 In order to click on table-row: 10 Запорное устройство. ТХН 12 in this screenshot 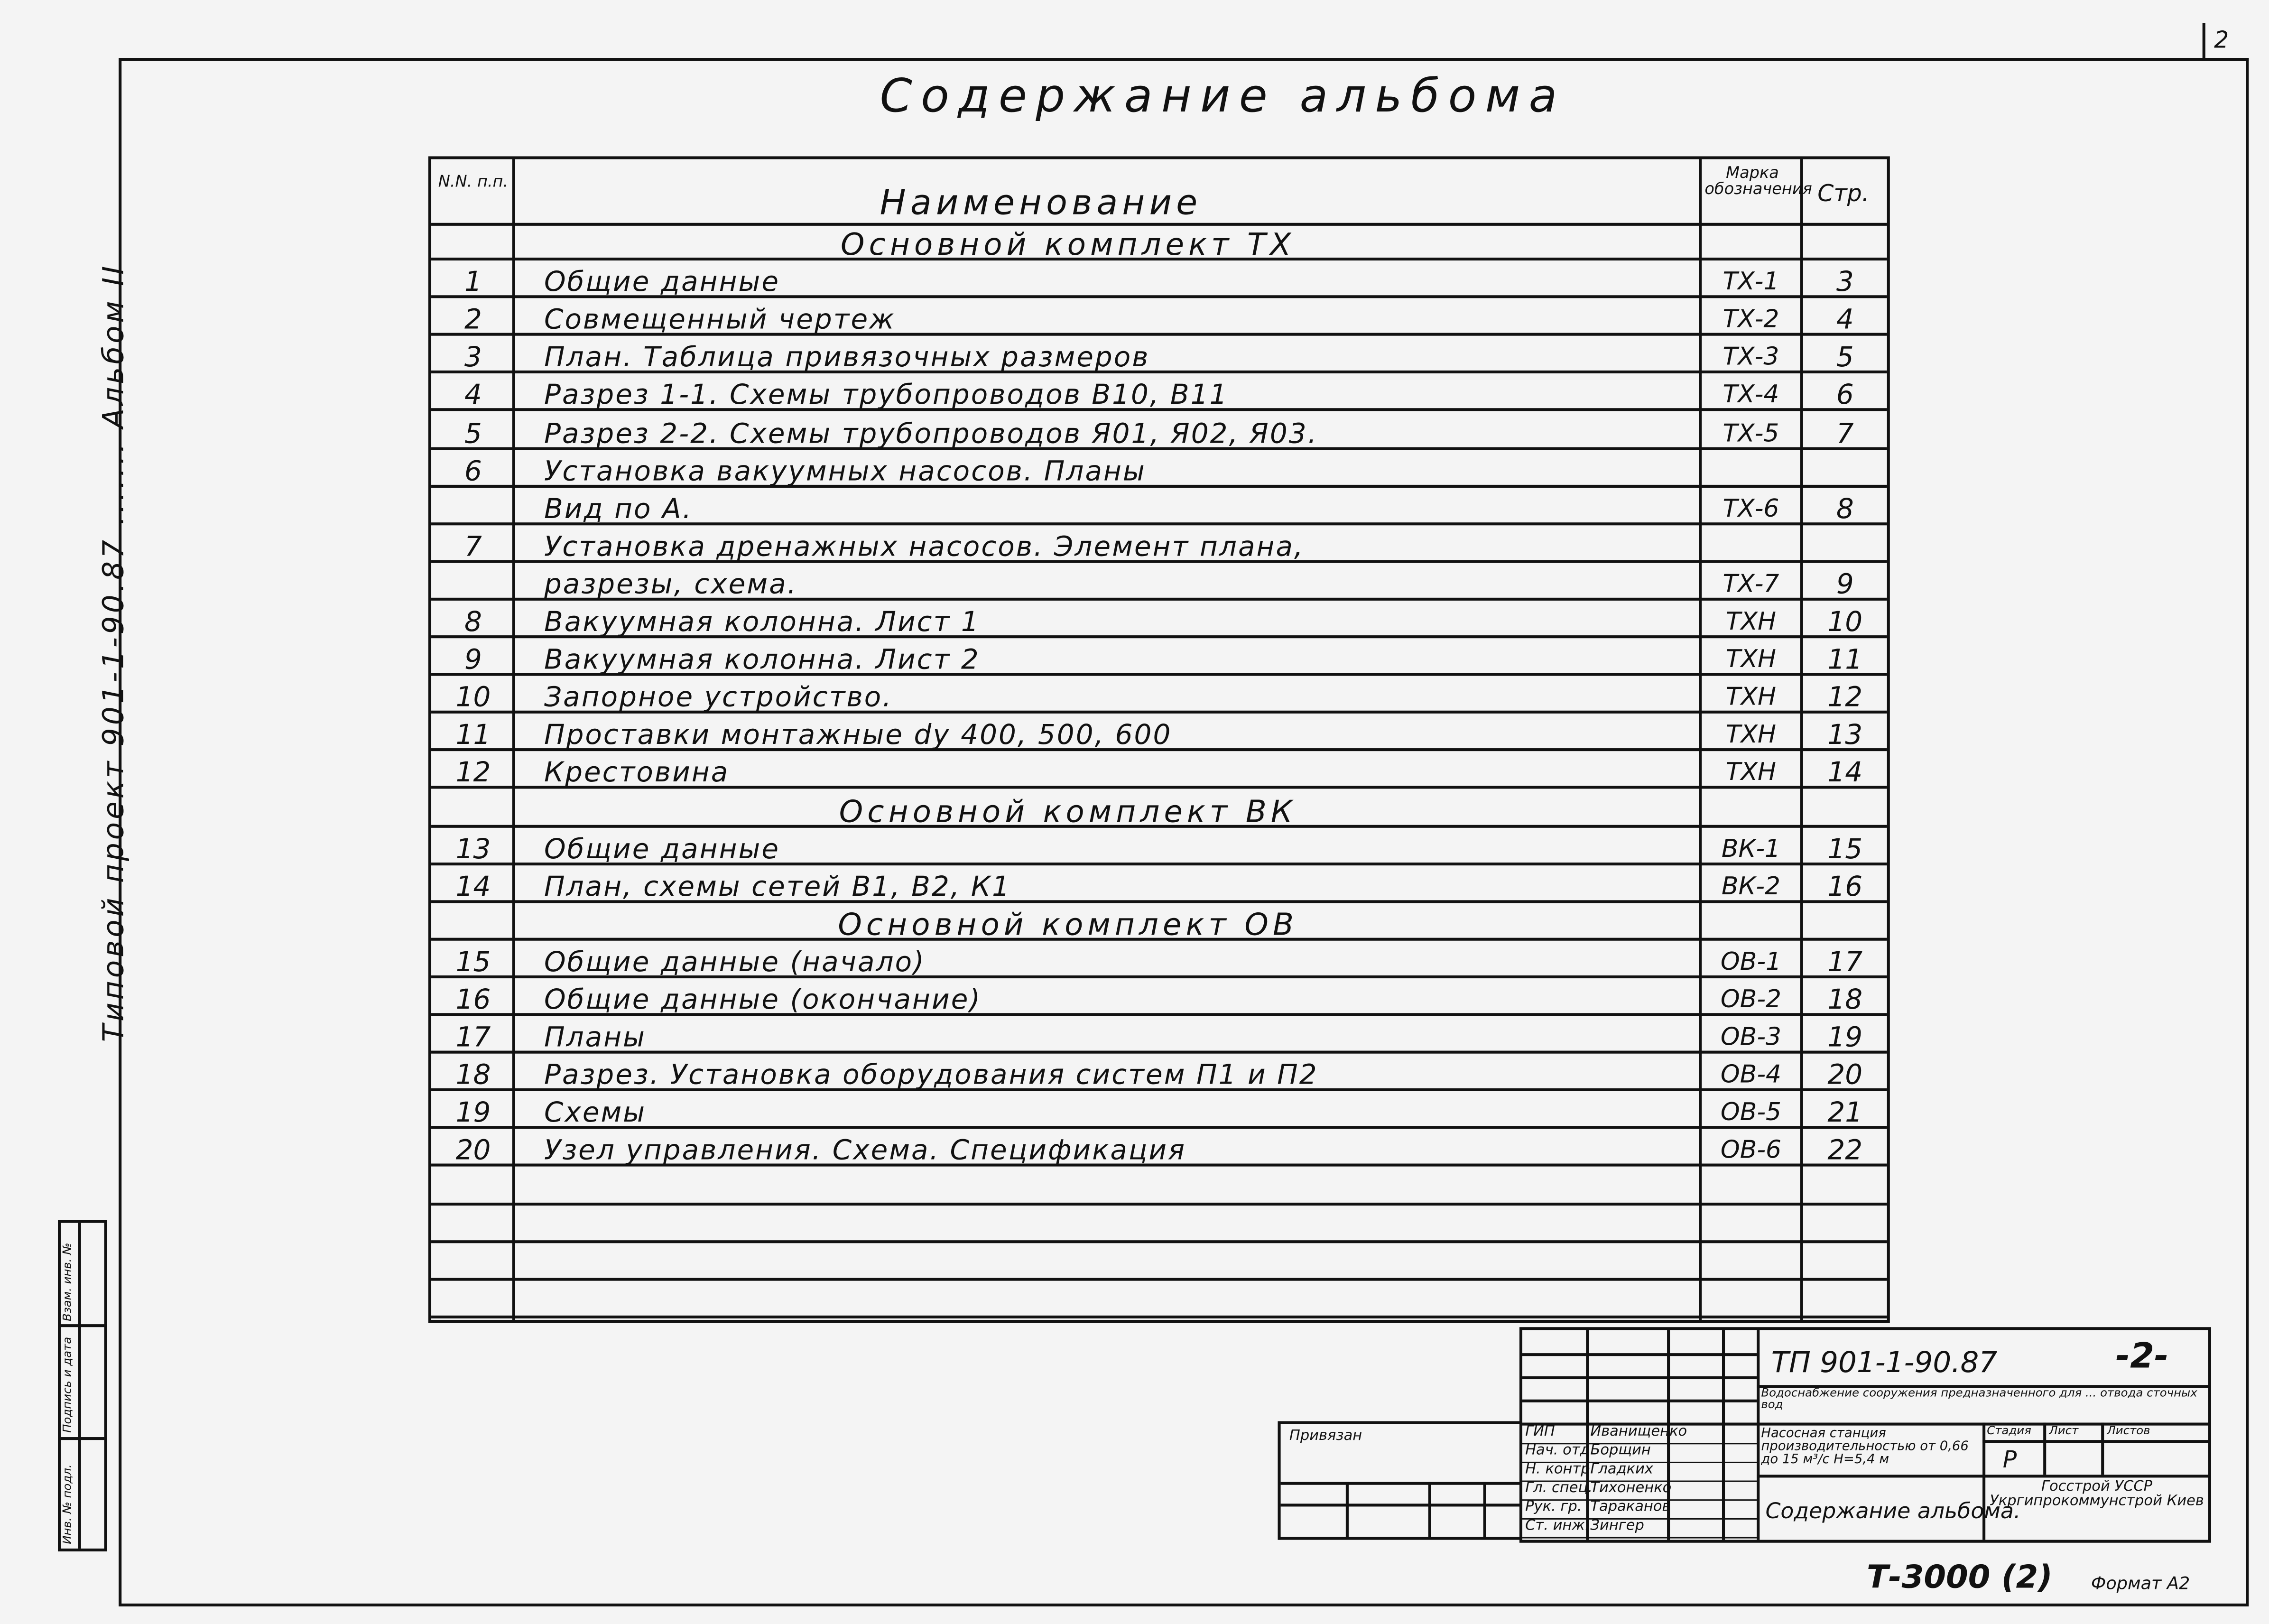, I will do `click(1159, 695)`.